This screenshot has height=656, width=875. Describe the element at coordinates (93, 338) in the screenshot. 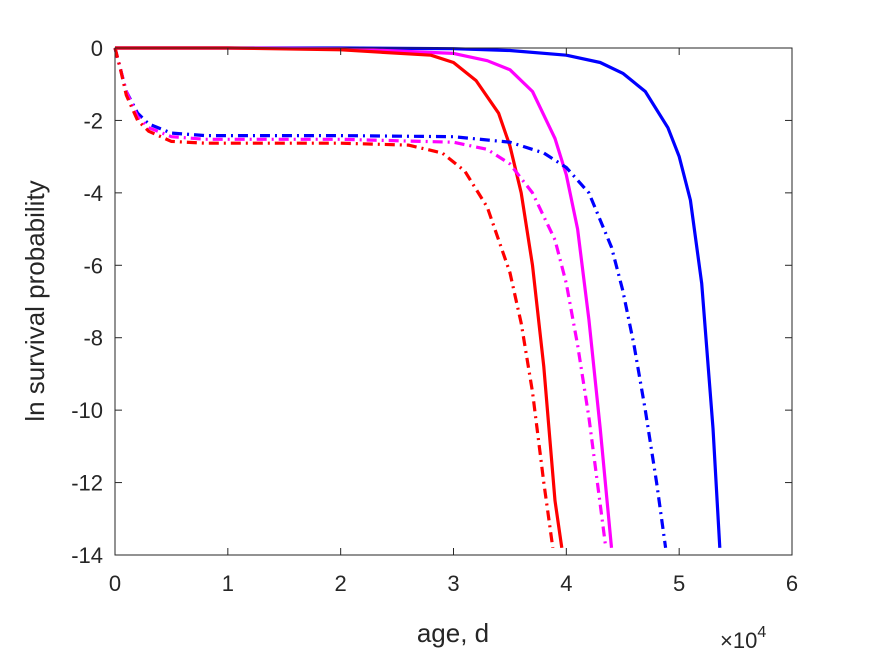

I see `y-tick-label: -8` at that location.